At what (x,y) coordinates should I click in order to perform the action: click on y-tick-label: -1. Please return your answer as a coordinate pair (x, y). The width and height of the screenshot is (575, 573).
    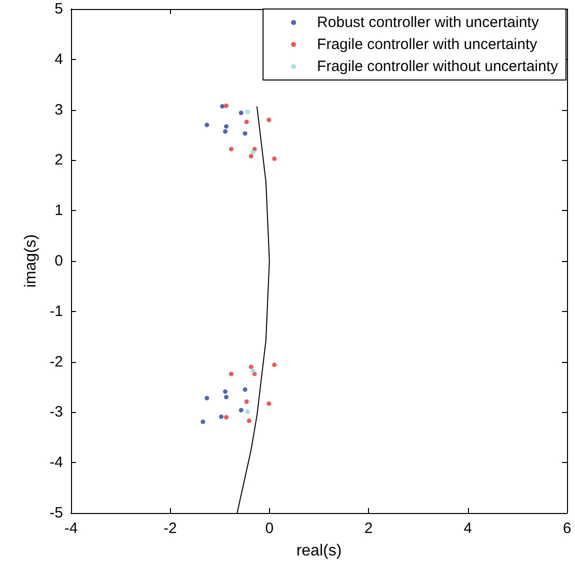
    Looking at the image, I should click on (56, 311).